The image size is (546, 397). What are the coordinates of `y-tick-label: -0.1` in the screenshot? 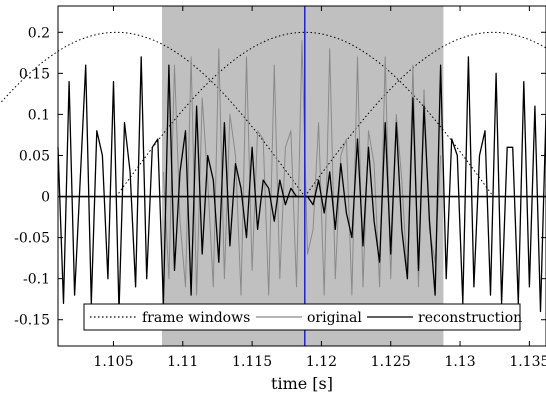 It's located at (36, 280).